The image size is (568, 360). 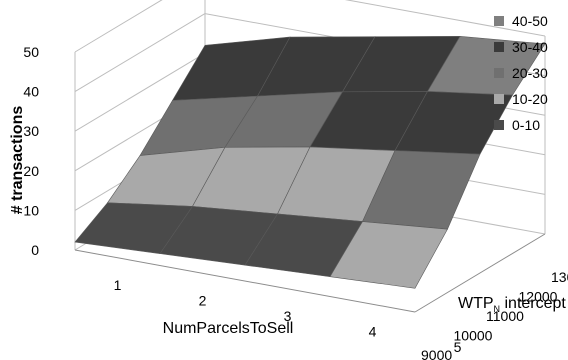 What do you see at coordinates (530, 99) in the screenshot?
I see `legend-label: 10-20` at bounding box center [530, 99].